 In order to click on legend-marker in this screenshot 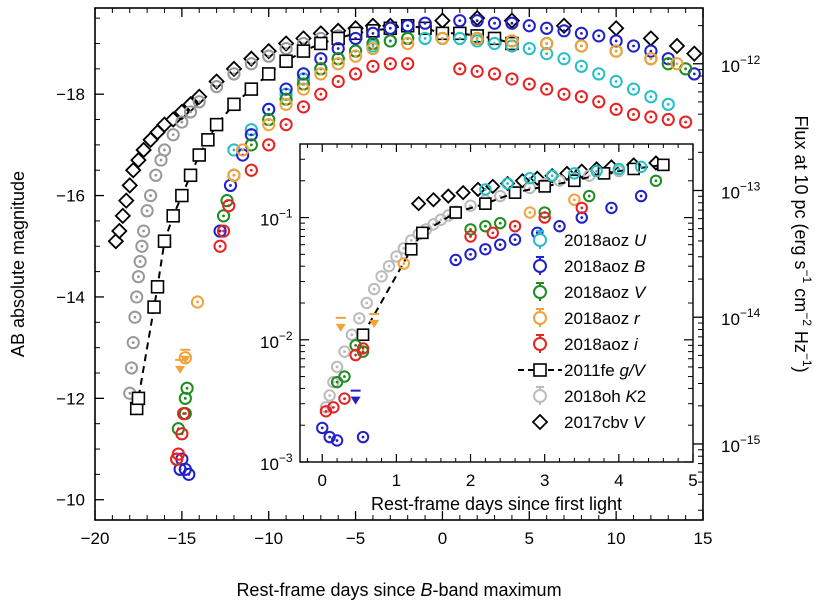, I will do `click(540, 292)`.